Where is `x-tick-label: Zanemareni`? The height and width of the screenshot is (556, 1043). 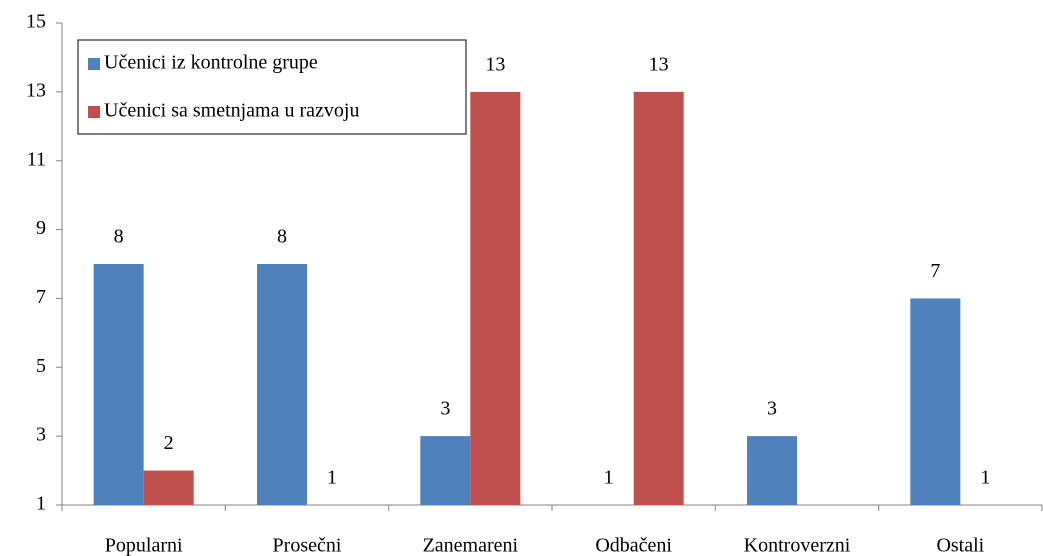
x-tick-label: Zanemareni is located at coordinates (471, 545).